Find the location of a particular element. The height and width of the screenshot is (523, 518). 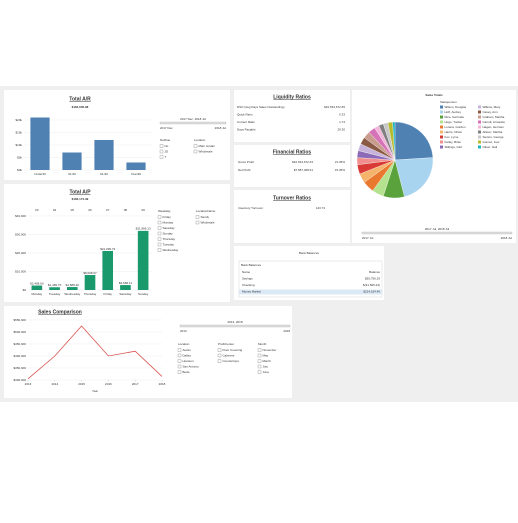

x-tick-label: 2014 is located at coordinates (54, 384).